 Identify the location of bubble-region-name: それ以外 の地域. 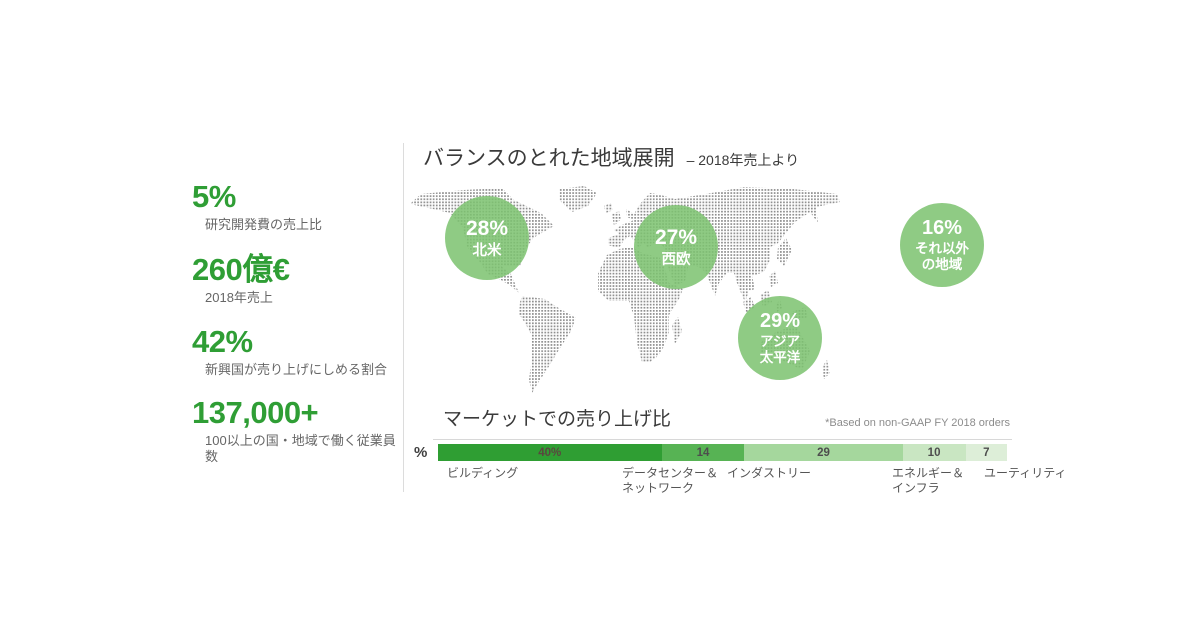
(942, 256).